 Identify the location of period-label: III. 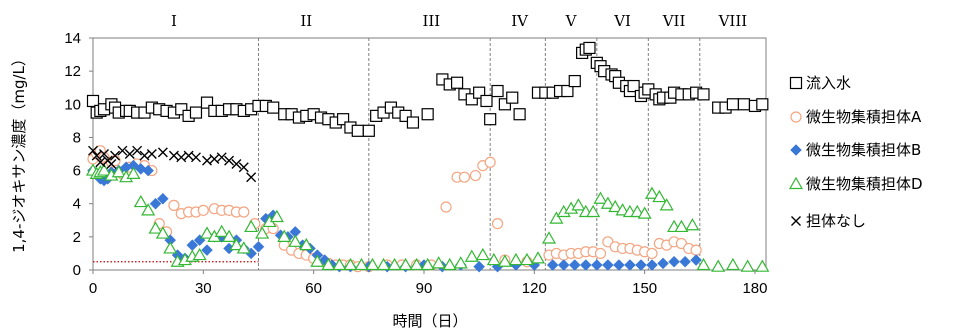
(431, 21).